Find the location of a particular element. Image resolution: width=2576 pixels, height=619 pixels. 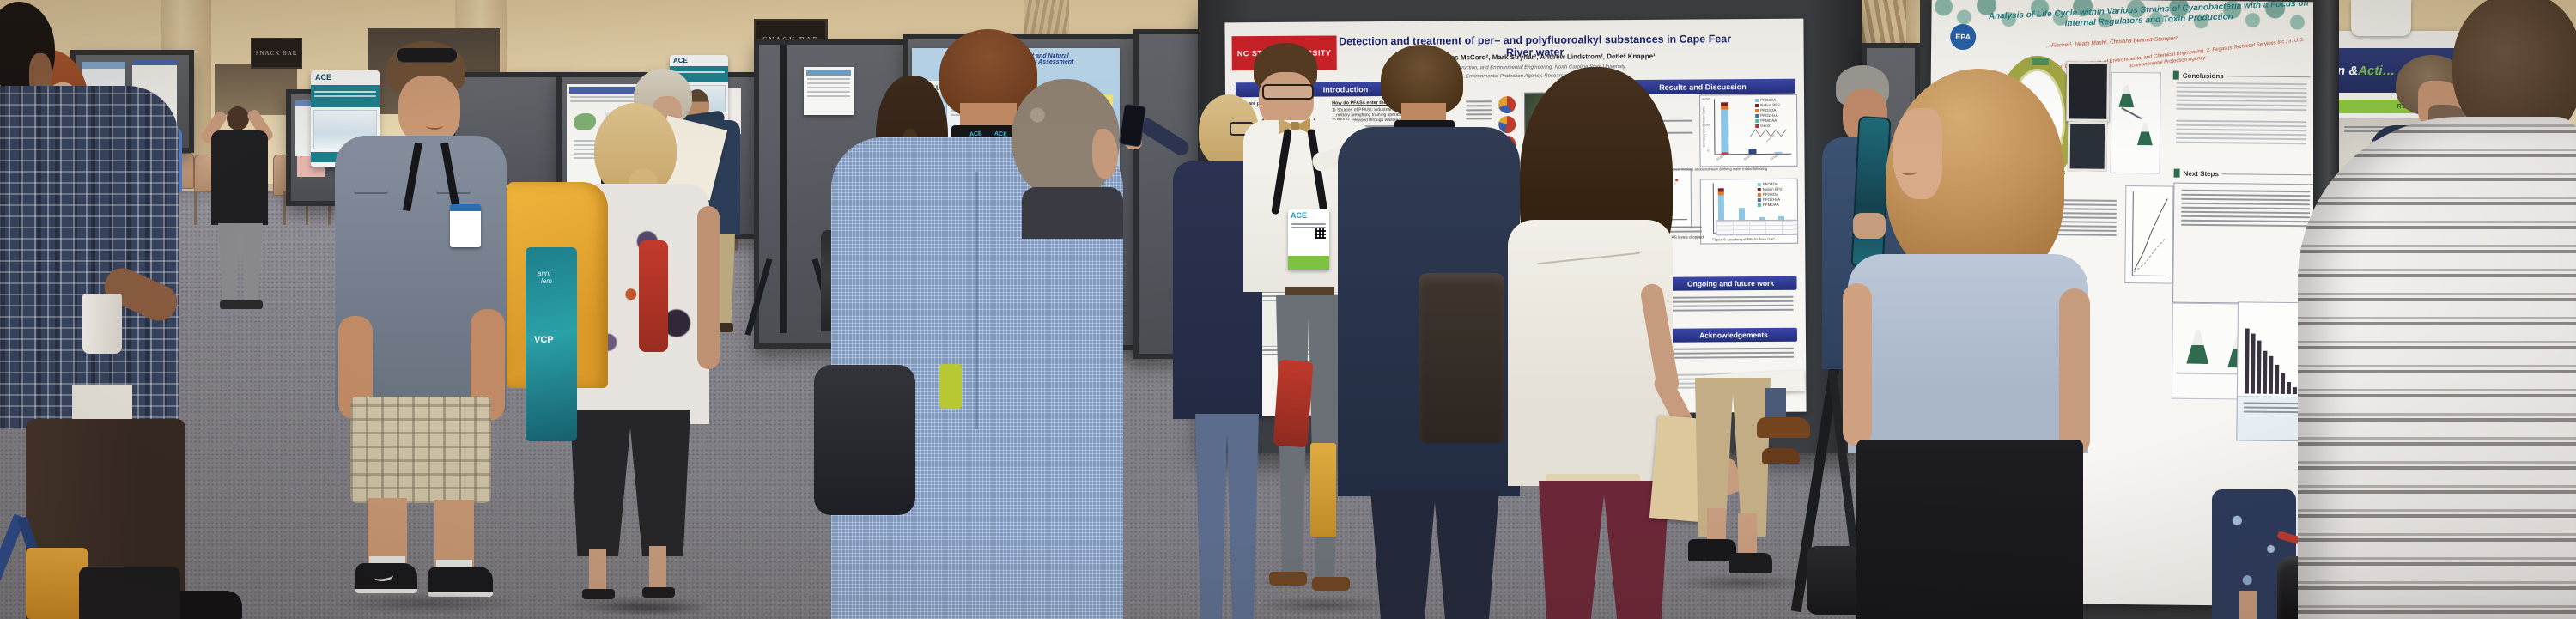

sec-label: Conclusions is located at coordinates (2203, 75).